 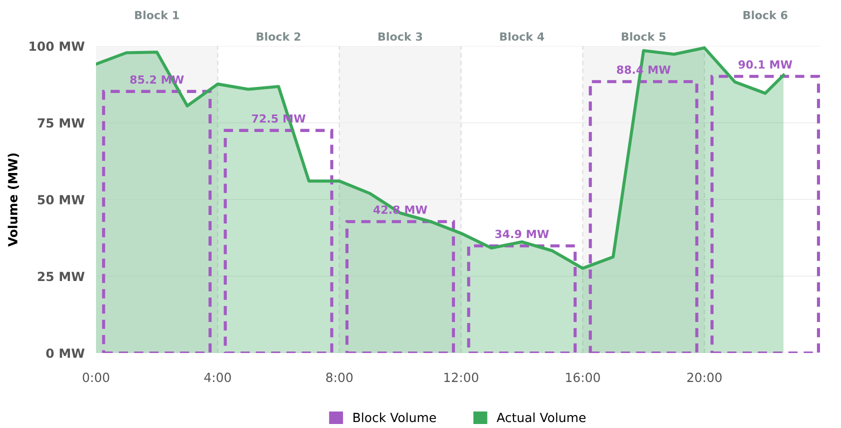 I want to click on x-tick-label: 8:00, so click(x=339, y=377).